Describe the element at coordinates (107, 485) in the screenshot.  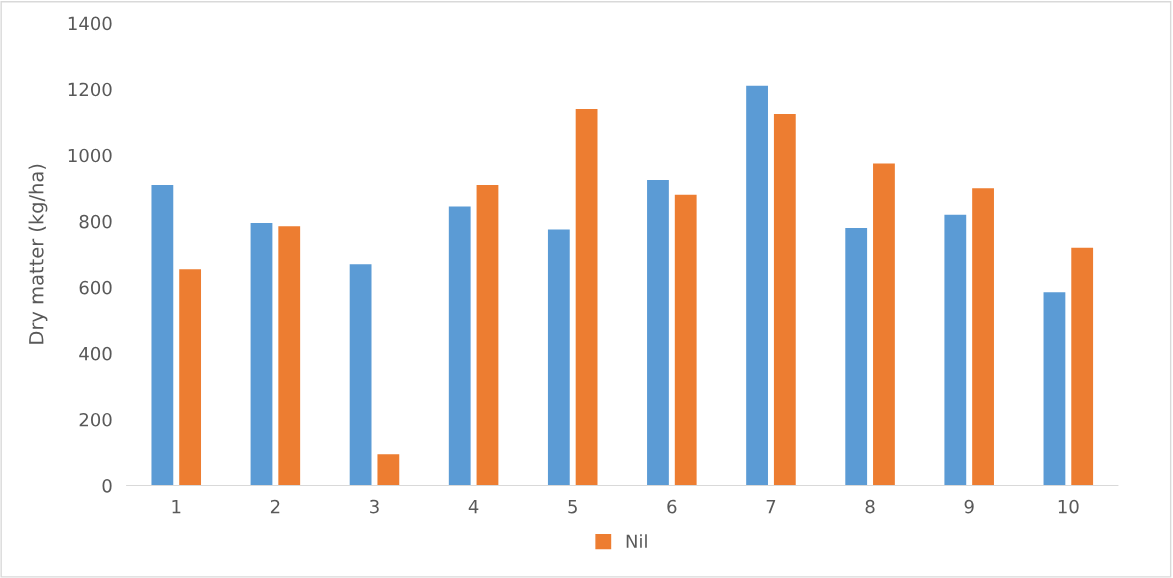
I see `y-tick-label: 0` at that location.